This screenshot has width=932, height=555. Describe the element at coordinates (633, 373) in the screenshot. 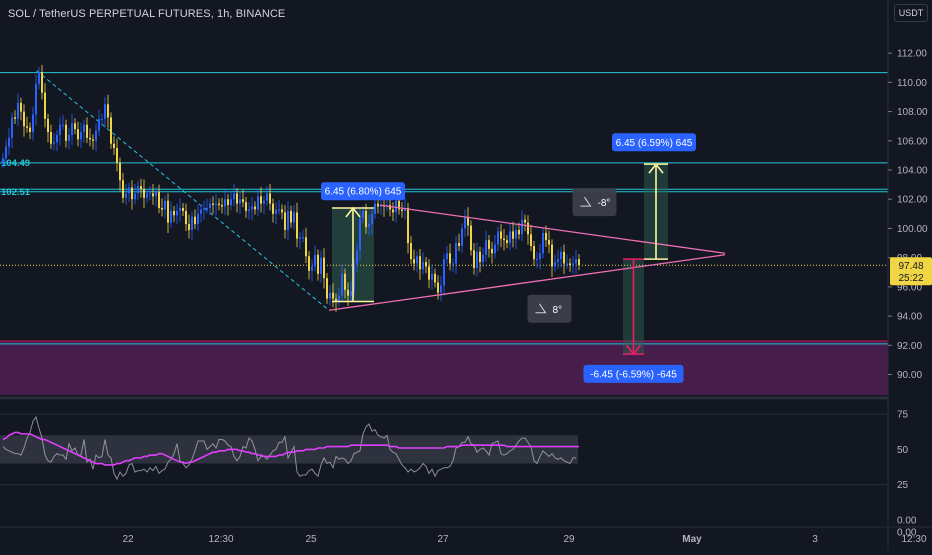

I see `measure-label-down-bg` at that location.